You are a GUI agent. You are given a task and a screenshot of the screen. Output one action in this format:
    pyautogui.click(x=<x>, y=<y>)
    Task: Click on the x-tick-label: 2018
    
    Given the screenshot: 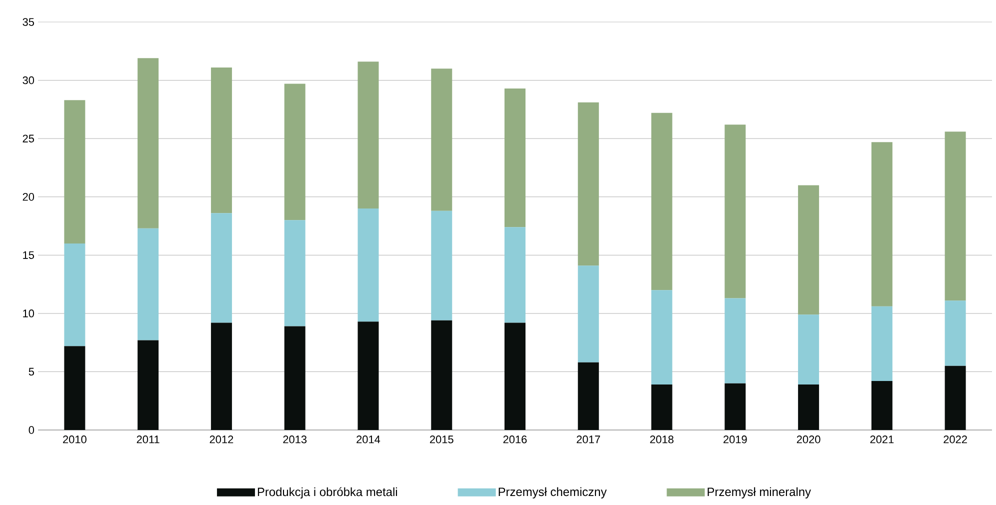 What is the action you would take?
    pyautogui.click(x=662, y=440)
    